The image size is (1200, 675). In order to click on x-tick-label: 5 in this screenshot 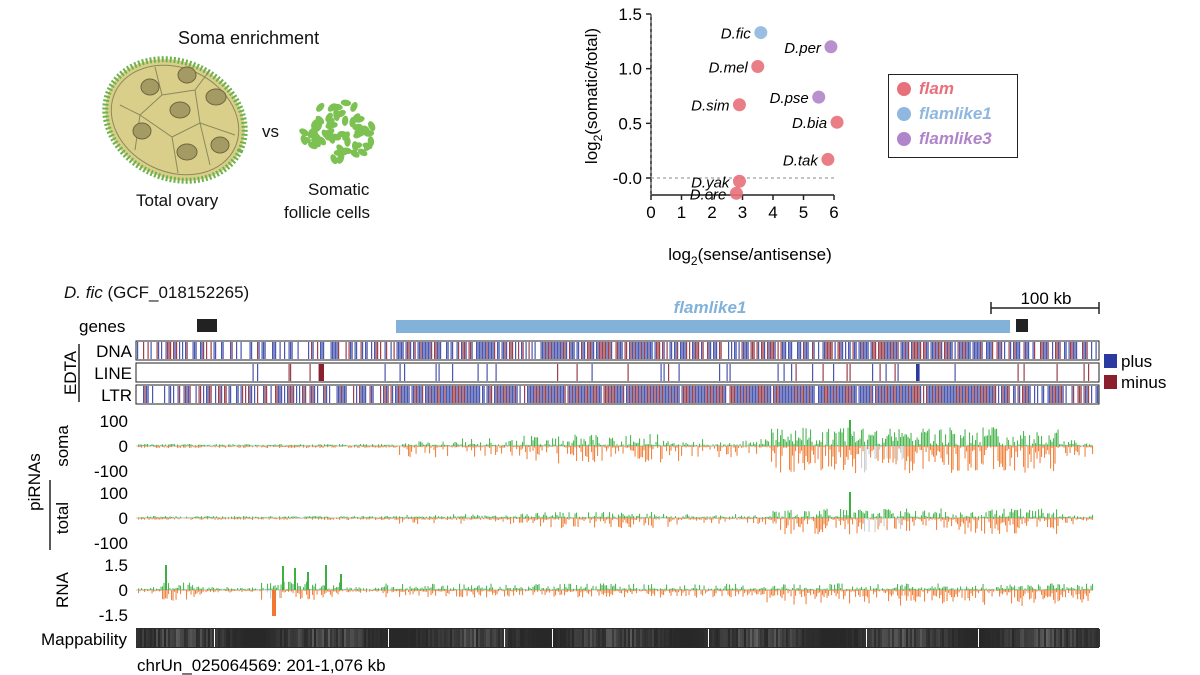, I will do `click(803, 212)`.